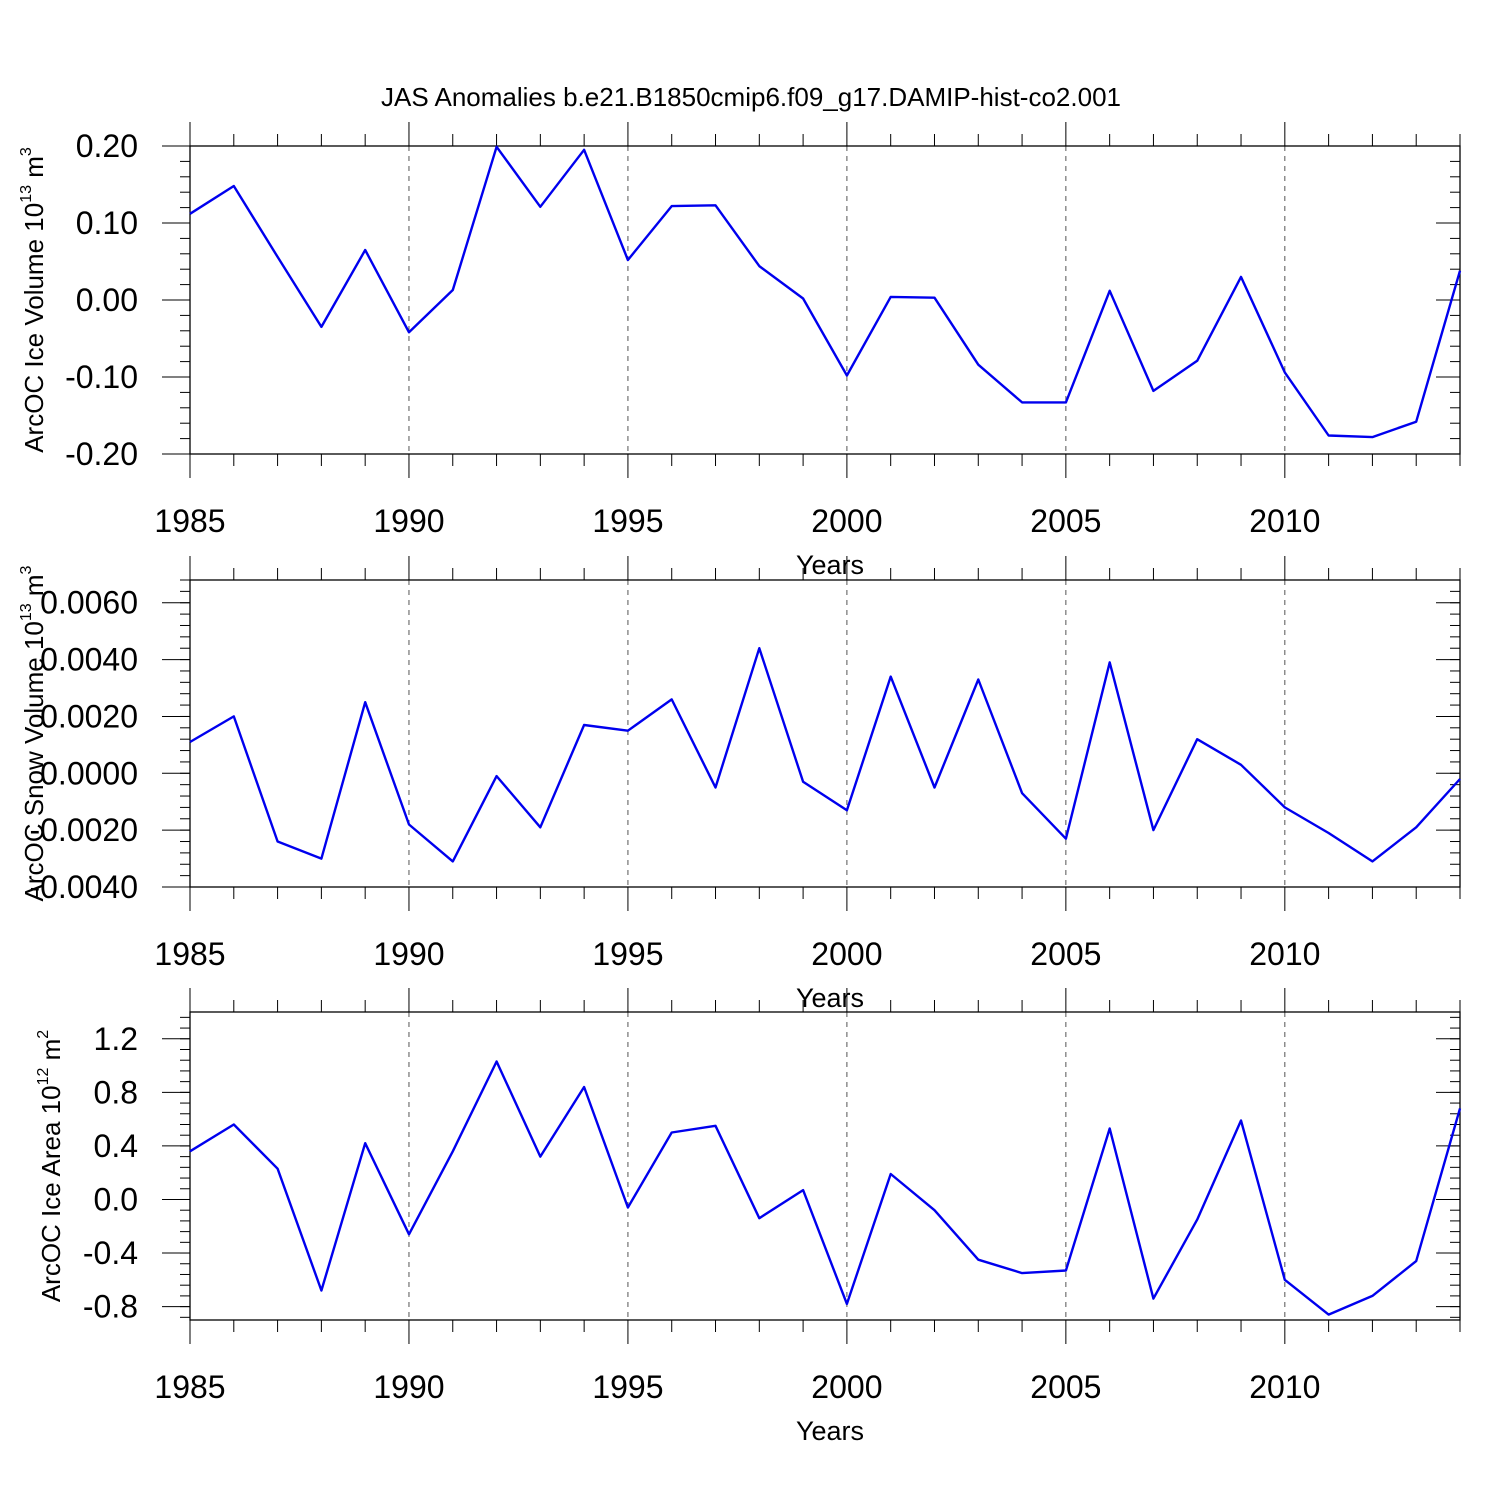  Describe the element at coordinates (50, 1166) in the screenshot. I see `y-axis-label: ArcOC Ice Area 1012 m2` at that location.